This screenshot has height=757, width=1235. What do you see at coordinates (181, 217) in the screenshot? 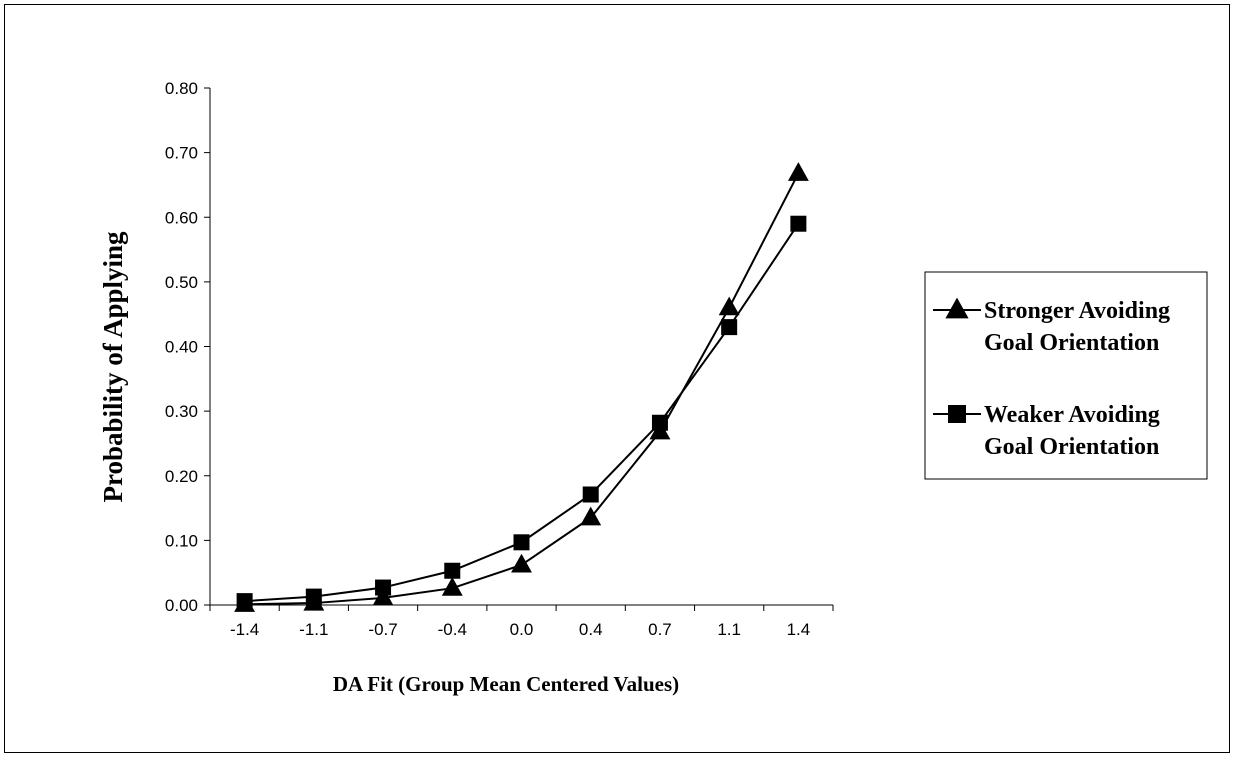
I see `y-tick-label: 0.60` at bounding box center [181, 217].